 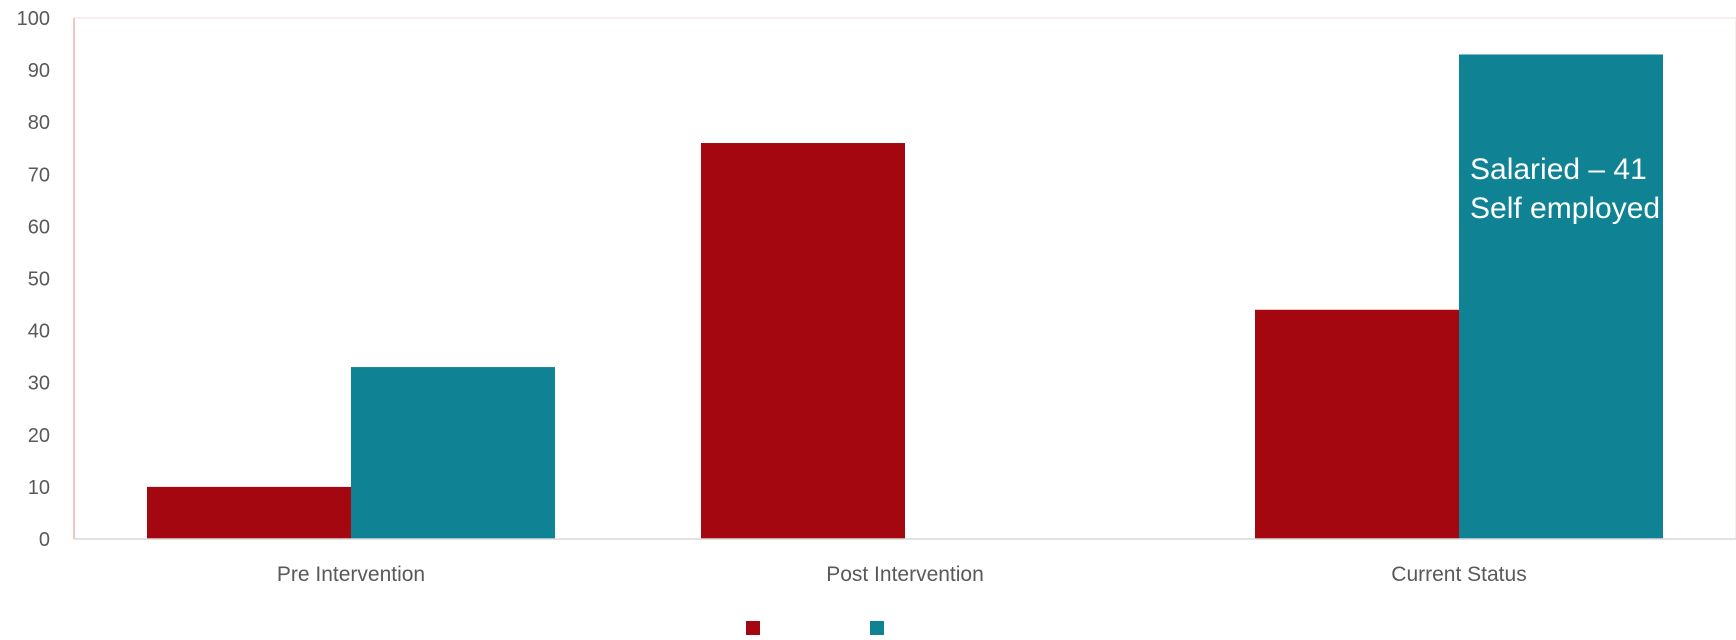 What do you see at coordinates (1565, 208) in the screenshot?
I see `bar-annotation-line: Self employed` at bounding box center [1565, 208].